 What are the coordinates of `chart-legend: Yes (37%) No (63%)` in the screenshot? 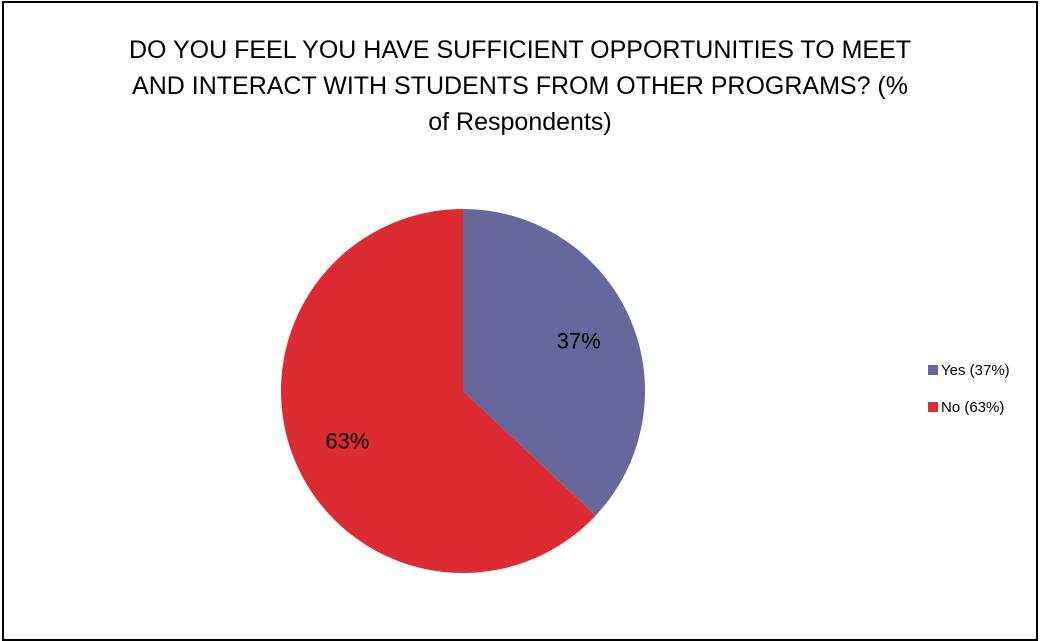 It's located at (969, 397).